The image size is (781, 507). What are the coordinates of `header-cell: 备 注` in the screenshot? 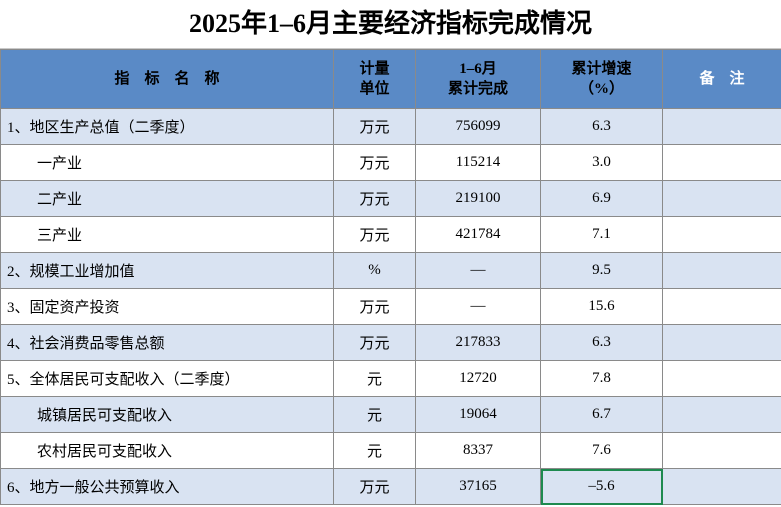 It's located at (721, 79).